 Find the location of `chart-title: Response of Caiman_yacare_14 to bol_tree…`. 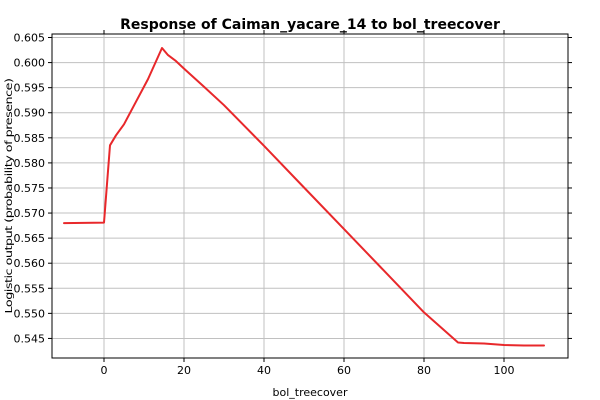

chart-title: Response of Caiman_yacare_14 to bol_tree… is located at coordinates (310, 25).